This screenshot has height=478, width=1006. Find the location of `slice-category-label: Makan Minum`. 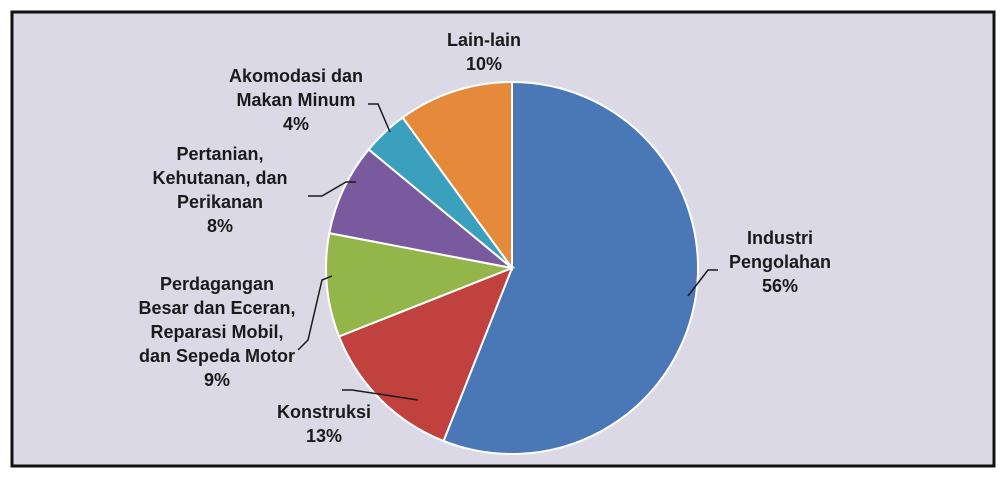

slice-category-label: Makan Minum is located at coordinates (295, 100).